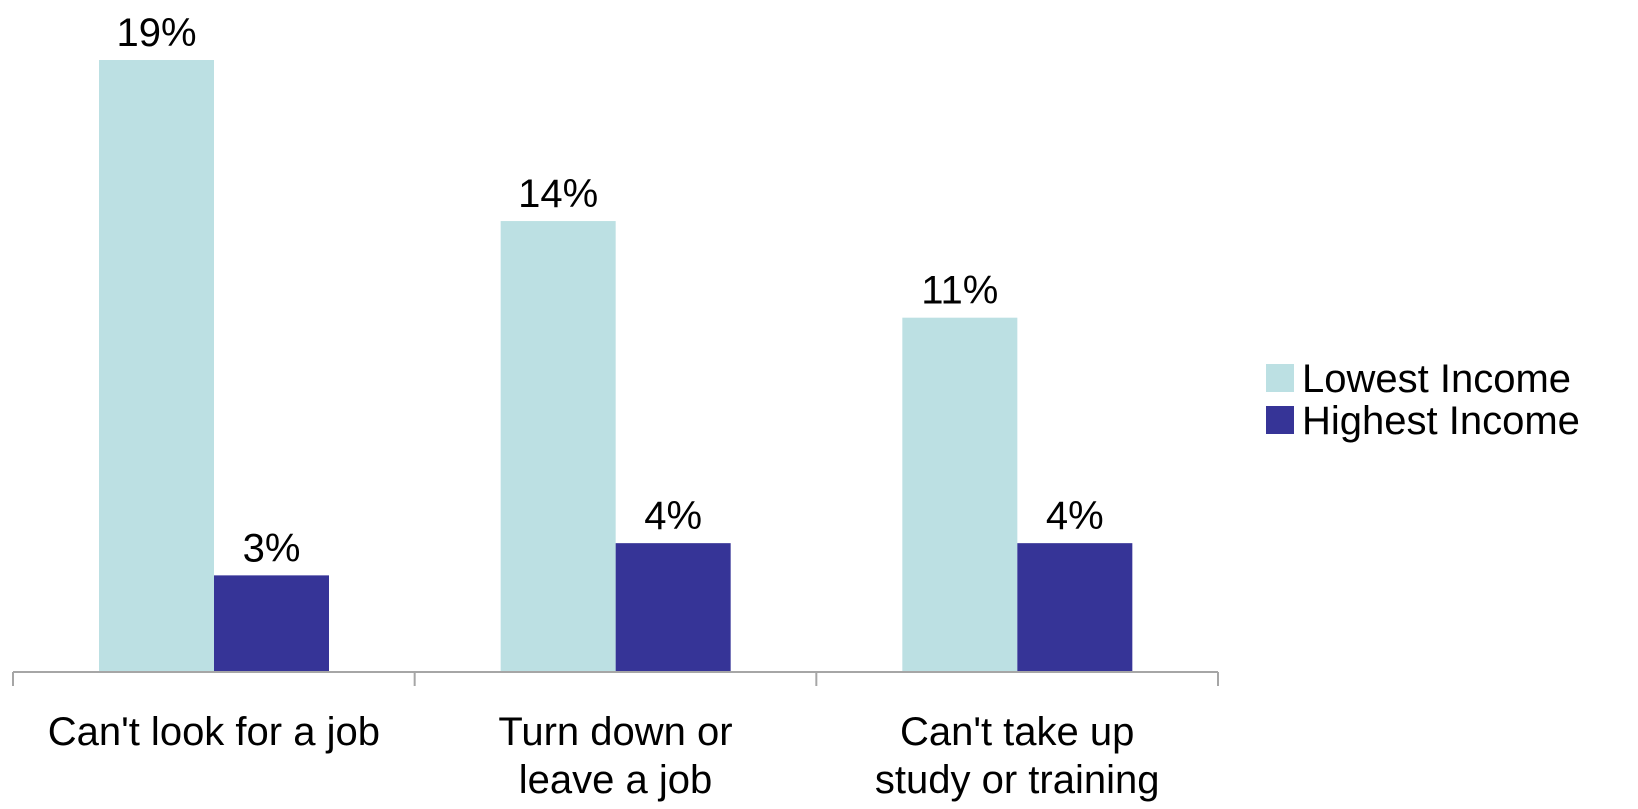 This screenshot has height=809, width=1638. What do you see at coordinates (615, 780) in the screenshot?
I see `category-label-line: leave a job` at bounding box center [615, 780].